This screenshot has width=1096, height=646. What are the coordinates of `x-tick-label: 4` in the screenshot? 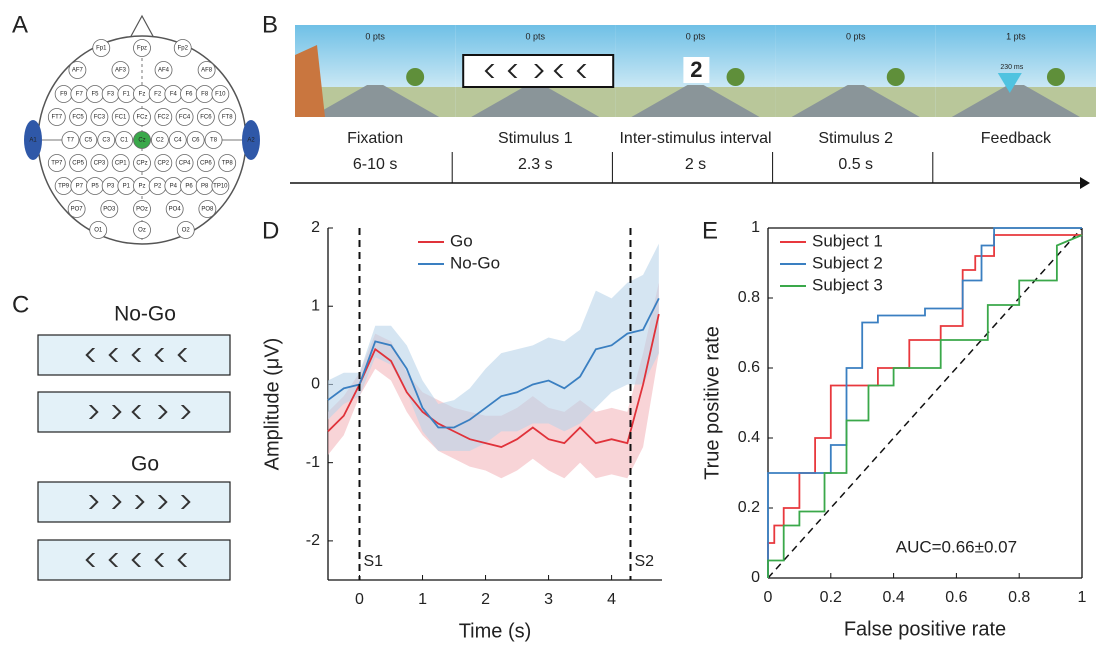 It's located at (611, 599).